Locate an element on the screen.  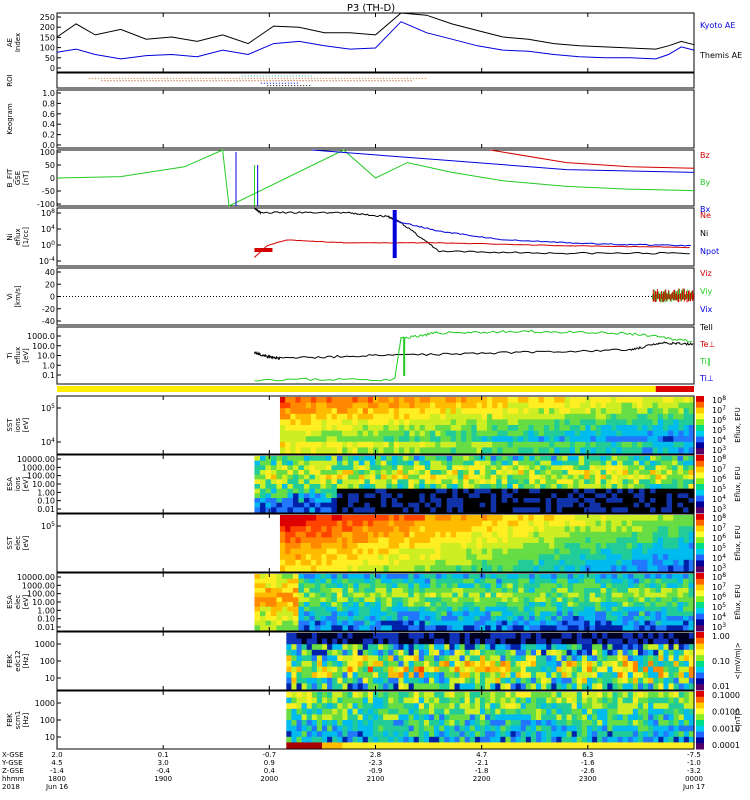
colorbar-tick-label: 106 is located at coordinates (719, 597).